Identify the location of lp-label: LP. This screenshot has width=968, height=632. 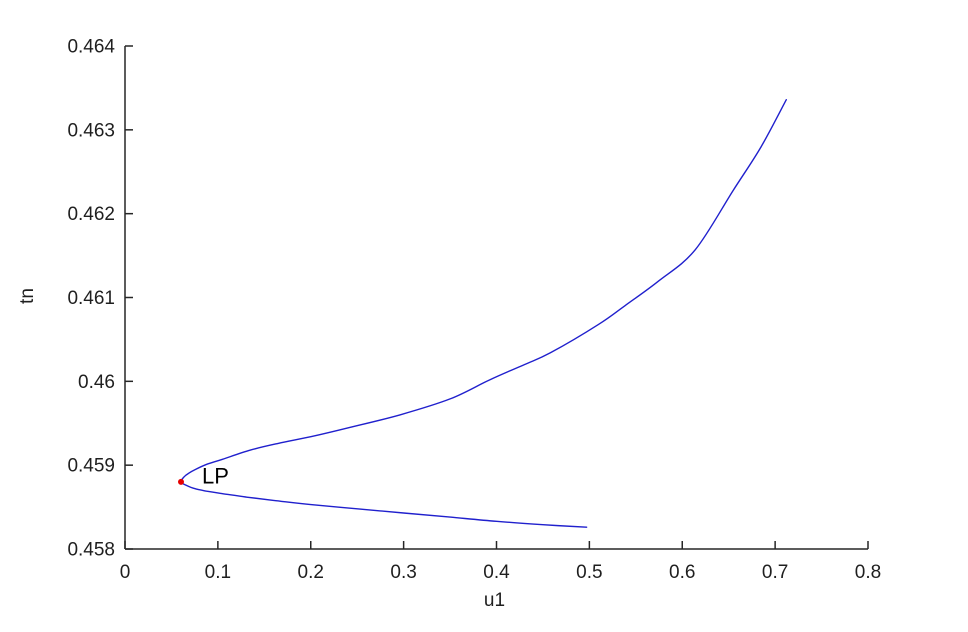
(215, 476).